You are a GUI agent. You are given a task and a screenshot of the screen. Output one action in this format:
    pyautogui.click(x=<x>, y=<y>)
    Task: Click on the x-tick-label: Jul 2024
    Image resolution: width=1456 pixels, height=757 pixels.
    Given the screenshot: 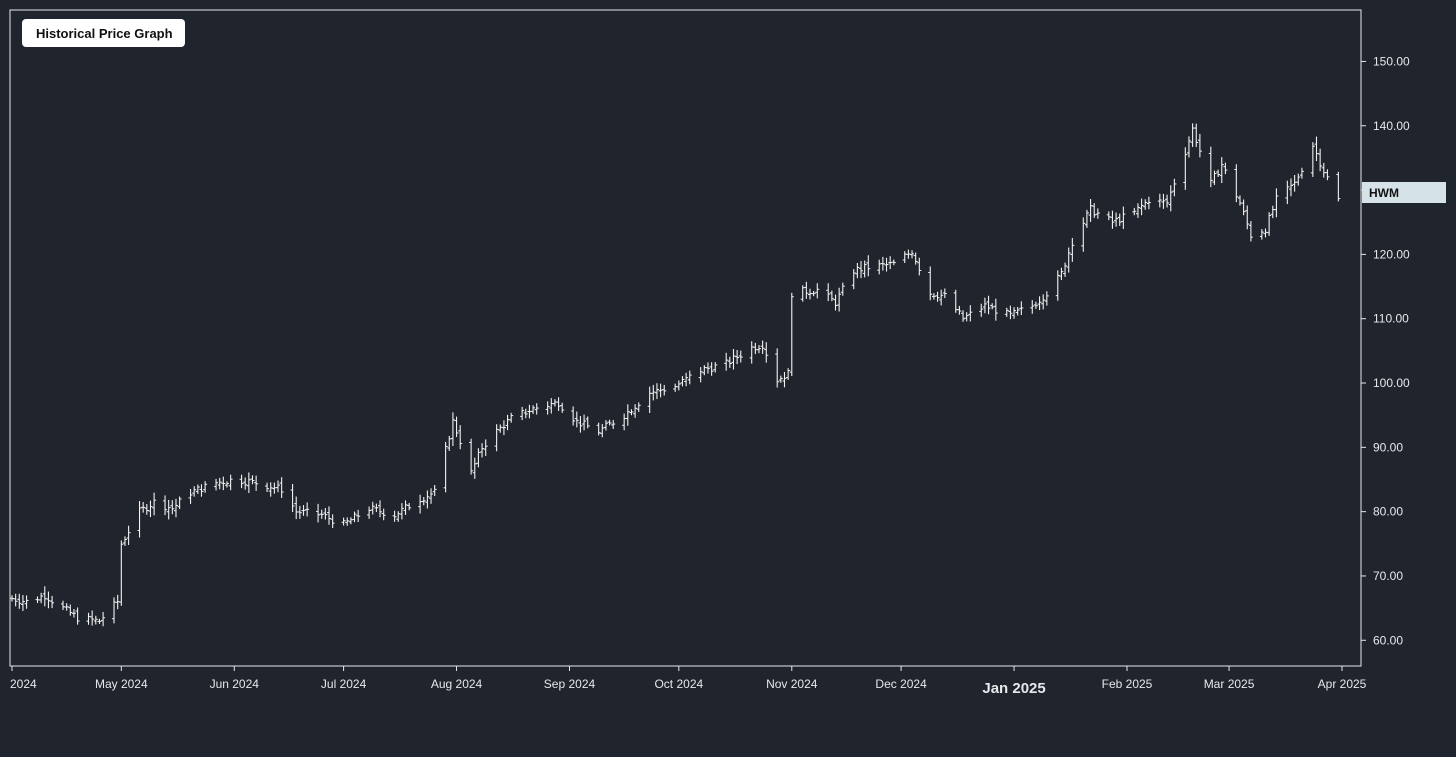 What is the action you would take?
    pyautogui.click(x=344, y=684)
    